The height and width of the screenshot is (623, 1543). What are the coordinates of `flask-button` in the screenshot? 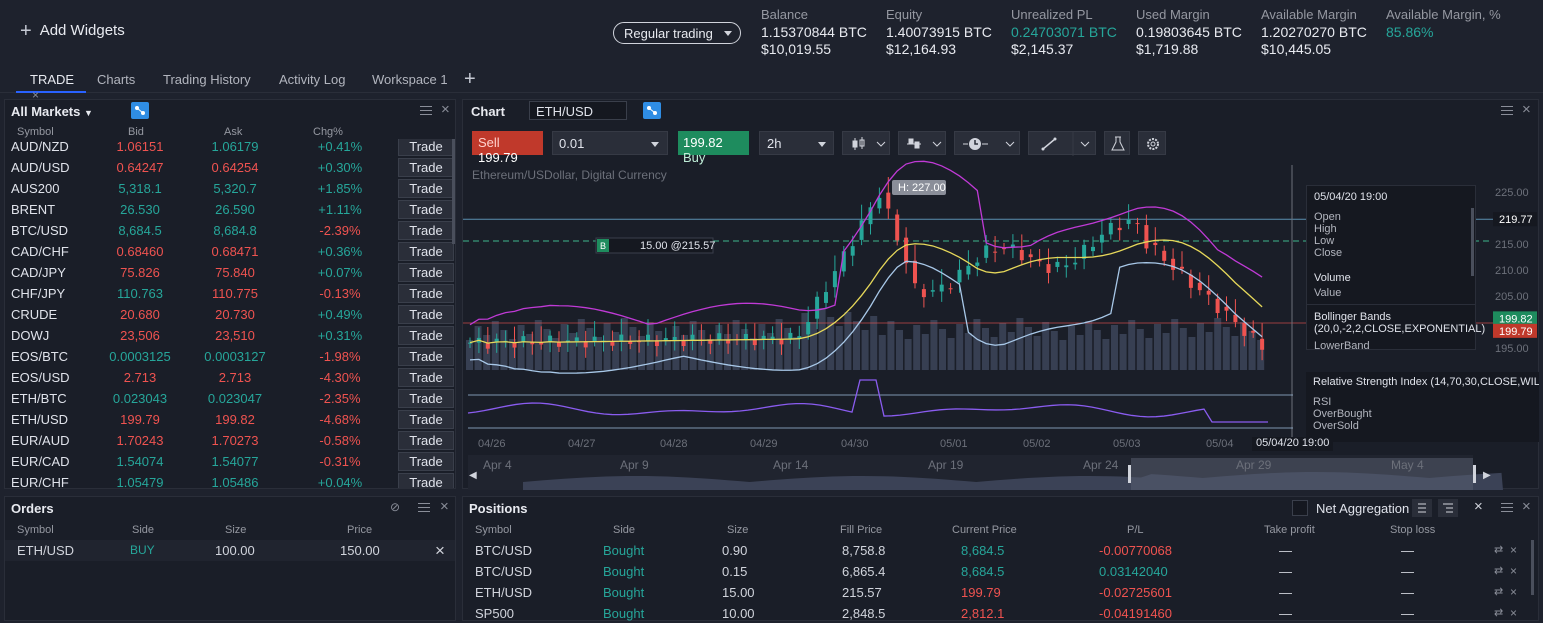 It's located at (1117, 143).